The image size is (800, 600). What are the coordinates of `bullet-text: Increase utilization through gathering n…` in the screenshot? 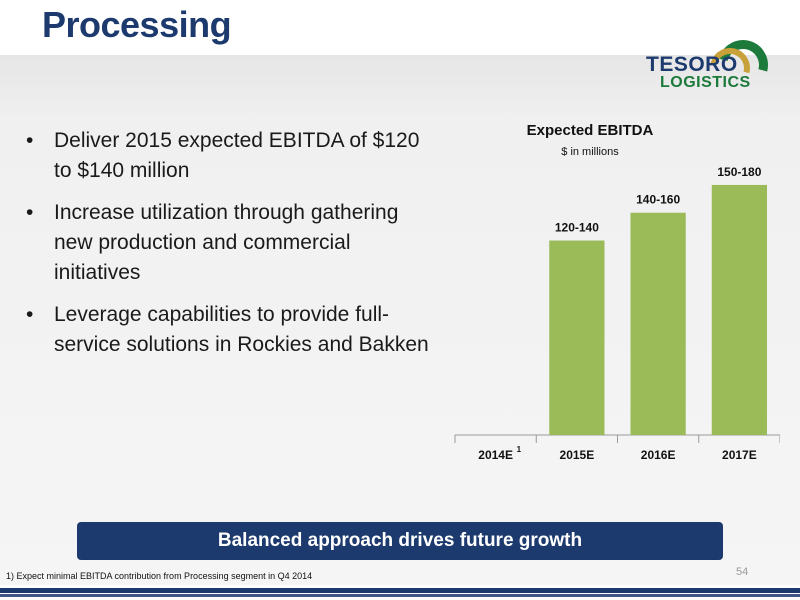 It's located at (226, 242).